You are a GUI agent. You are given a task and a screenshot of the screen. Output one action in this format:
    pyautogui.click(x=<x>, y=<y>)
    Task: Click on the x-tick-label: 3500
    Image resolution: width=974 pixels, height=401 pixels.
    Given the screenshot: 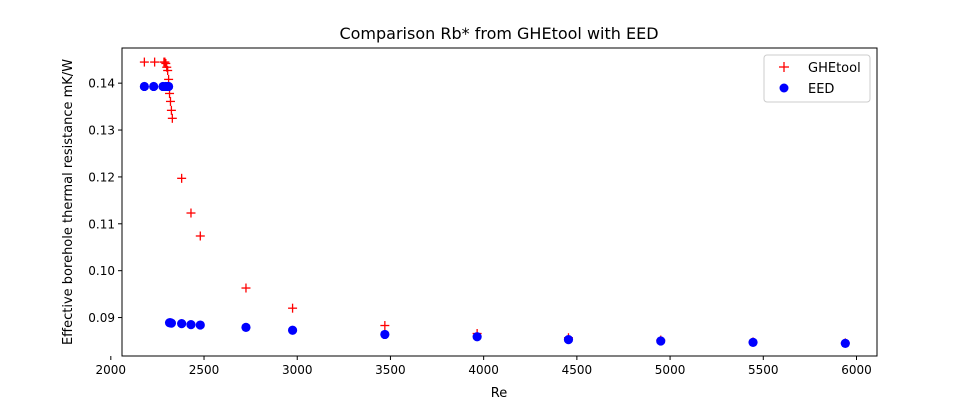 What is the action you would take?
    pyautogui.click(x=390, y=370)
    